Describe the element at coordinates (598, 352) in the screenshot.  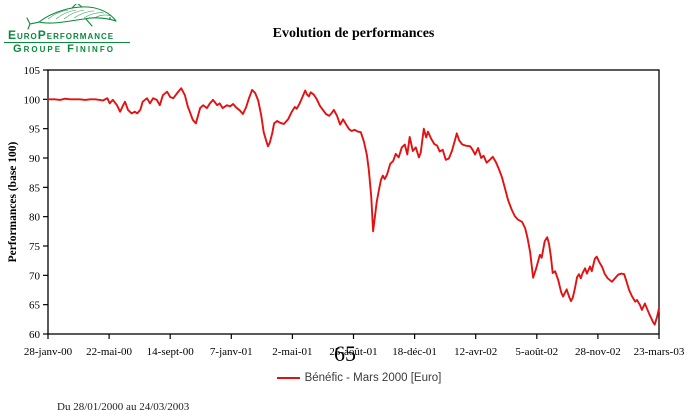
I see `x-tick-label: 28-nov-02` at that location.